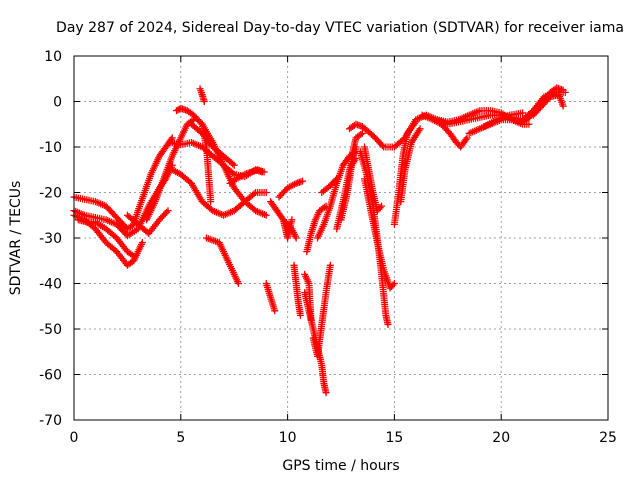 The image size is (640, 480). Describe the element at coordinates (394, 438) in the screenshot. I see `x-tick-label: 15` at that location.